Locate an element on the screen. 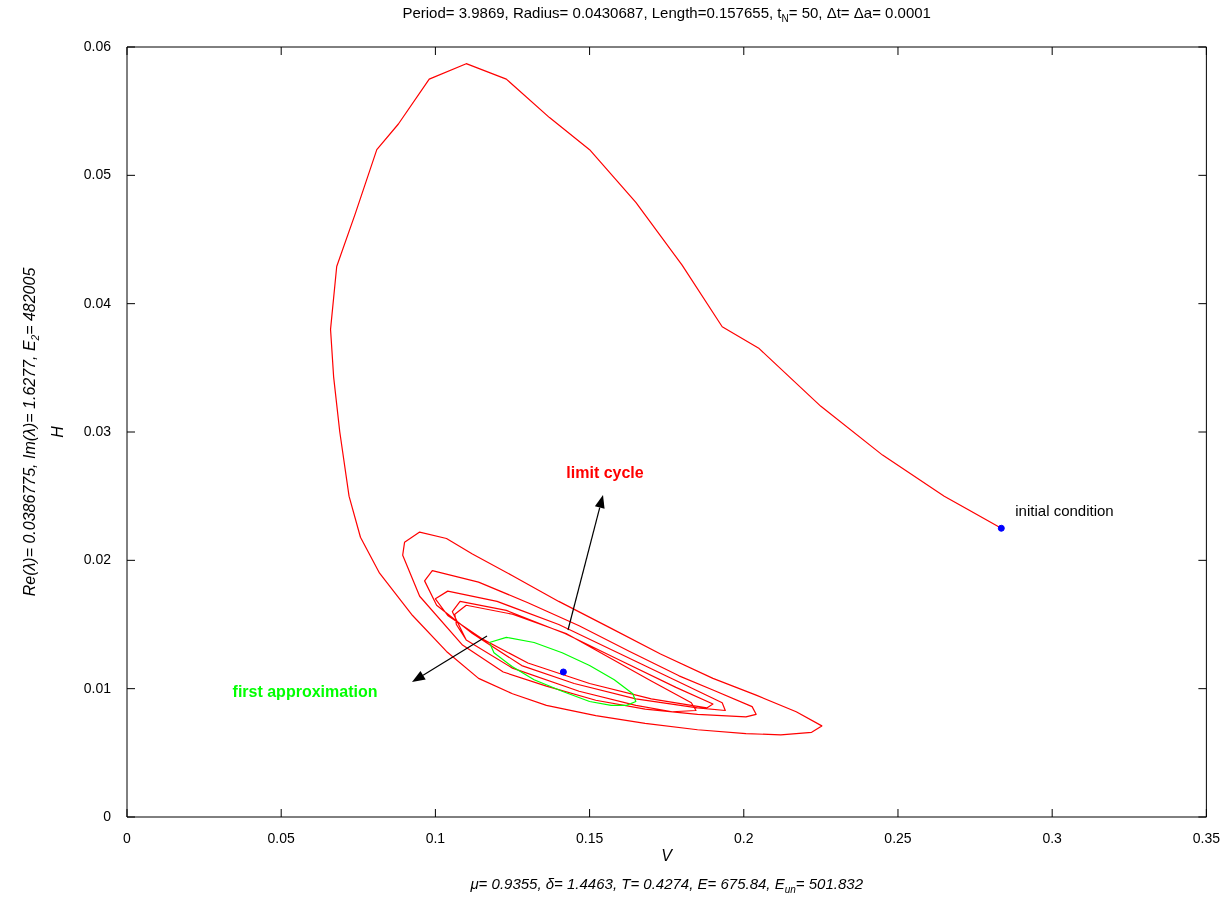 This screenshot has width=1226, height=899. x-tick-label: 0.15 is located at coordinates (589, 838).